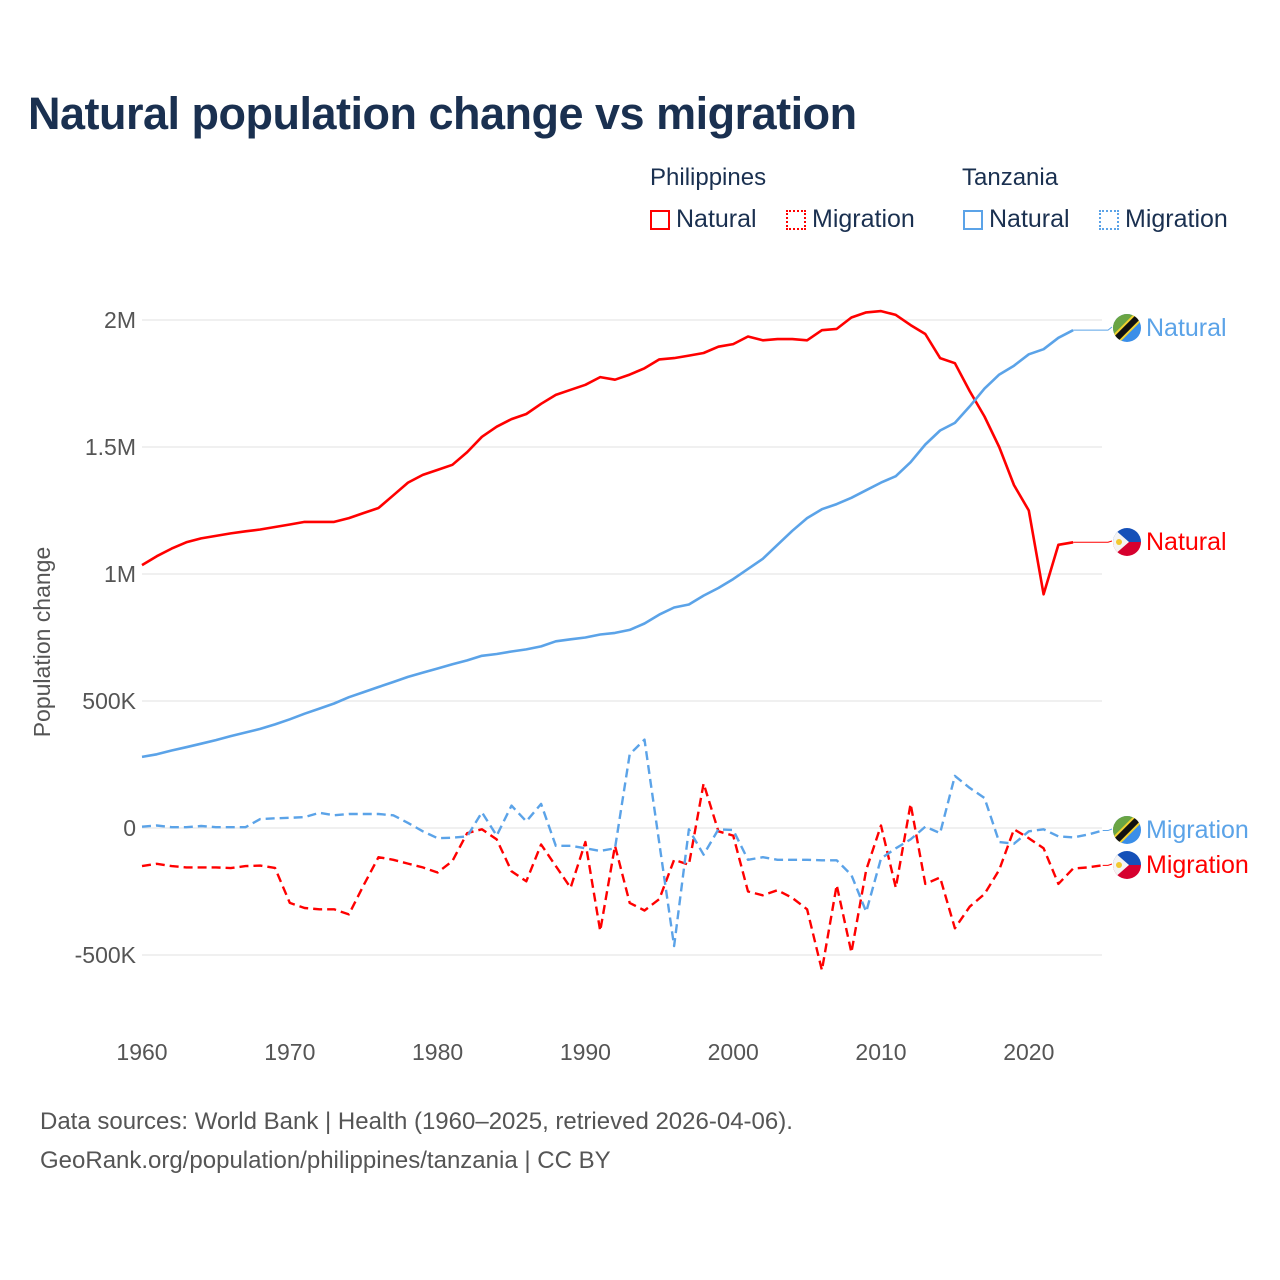  Describe the element at coordinates (585, 1052) in the screenshot. I see `x-tick-label: 1990` at that location.